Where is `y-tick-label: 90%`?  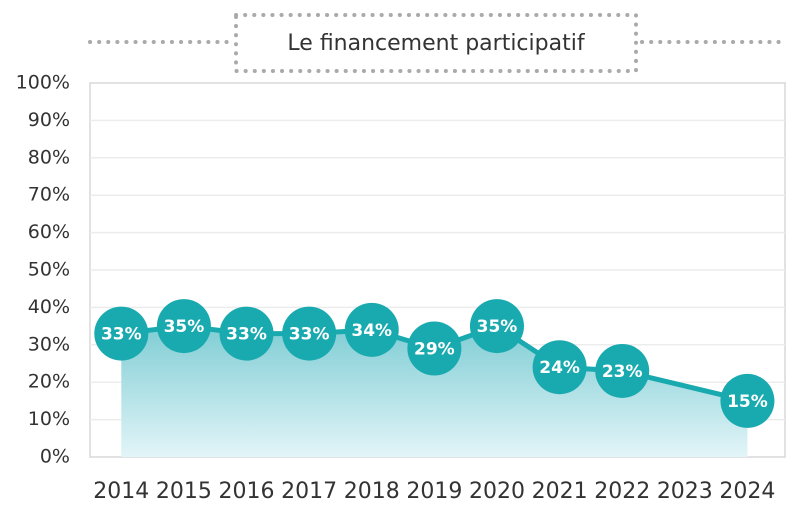 y-tick-label: 90% is located at coordinates (49, 120).